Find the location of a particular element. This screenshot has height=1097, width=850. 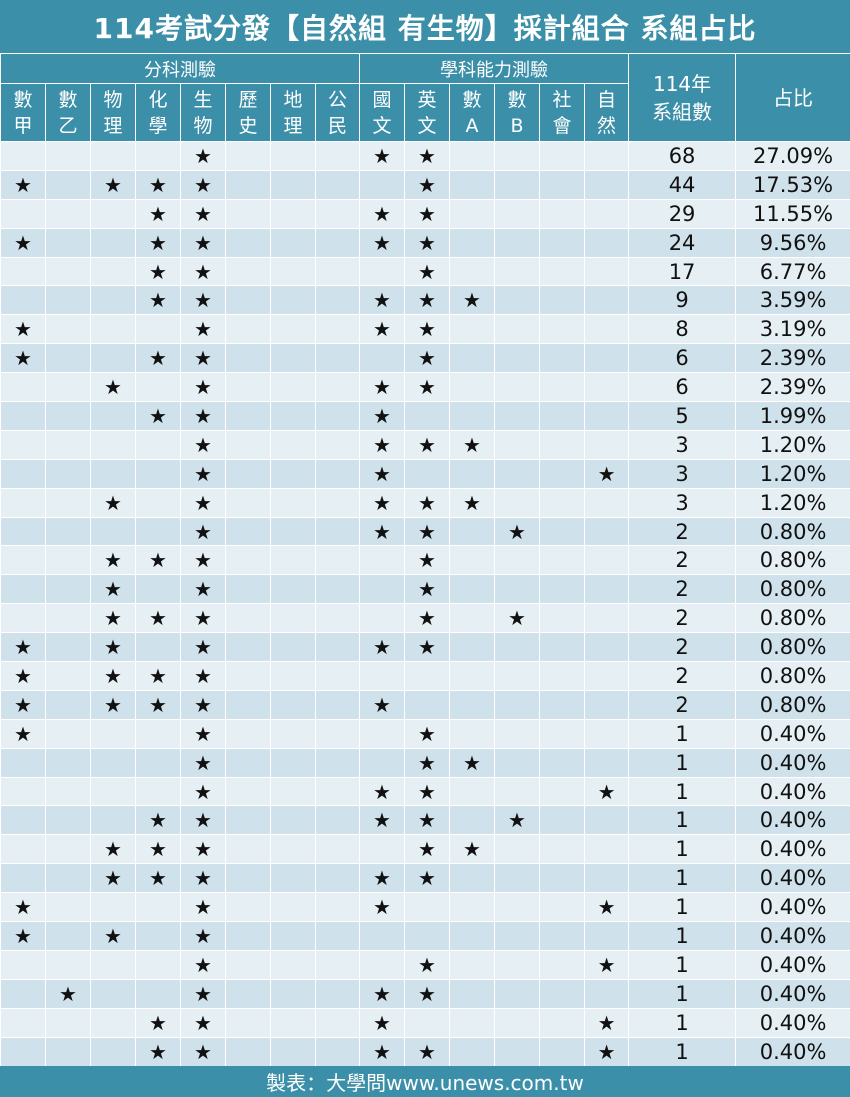

subject-header: 公民 is located at coordinates (337, 112).